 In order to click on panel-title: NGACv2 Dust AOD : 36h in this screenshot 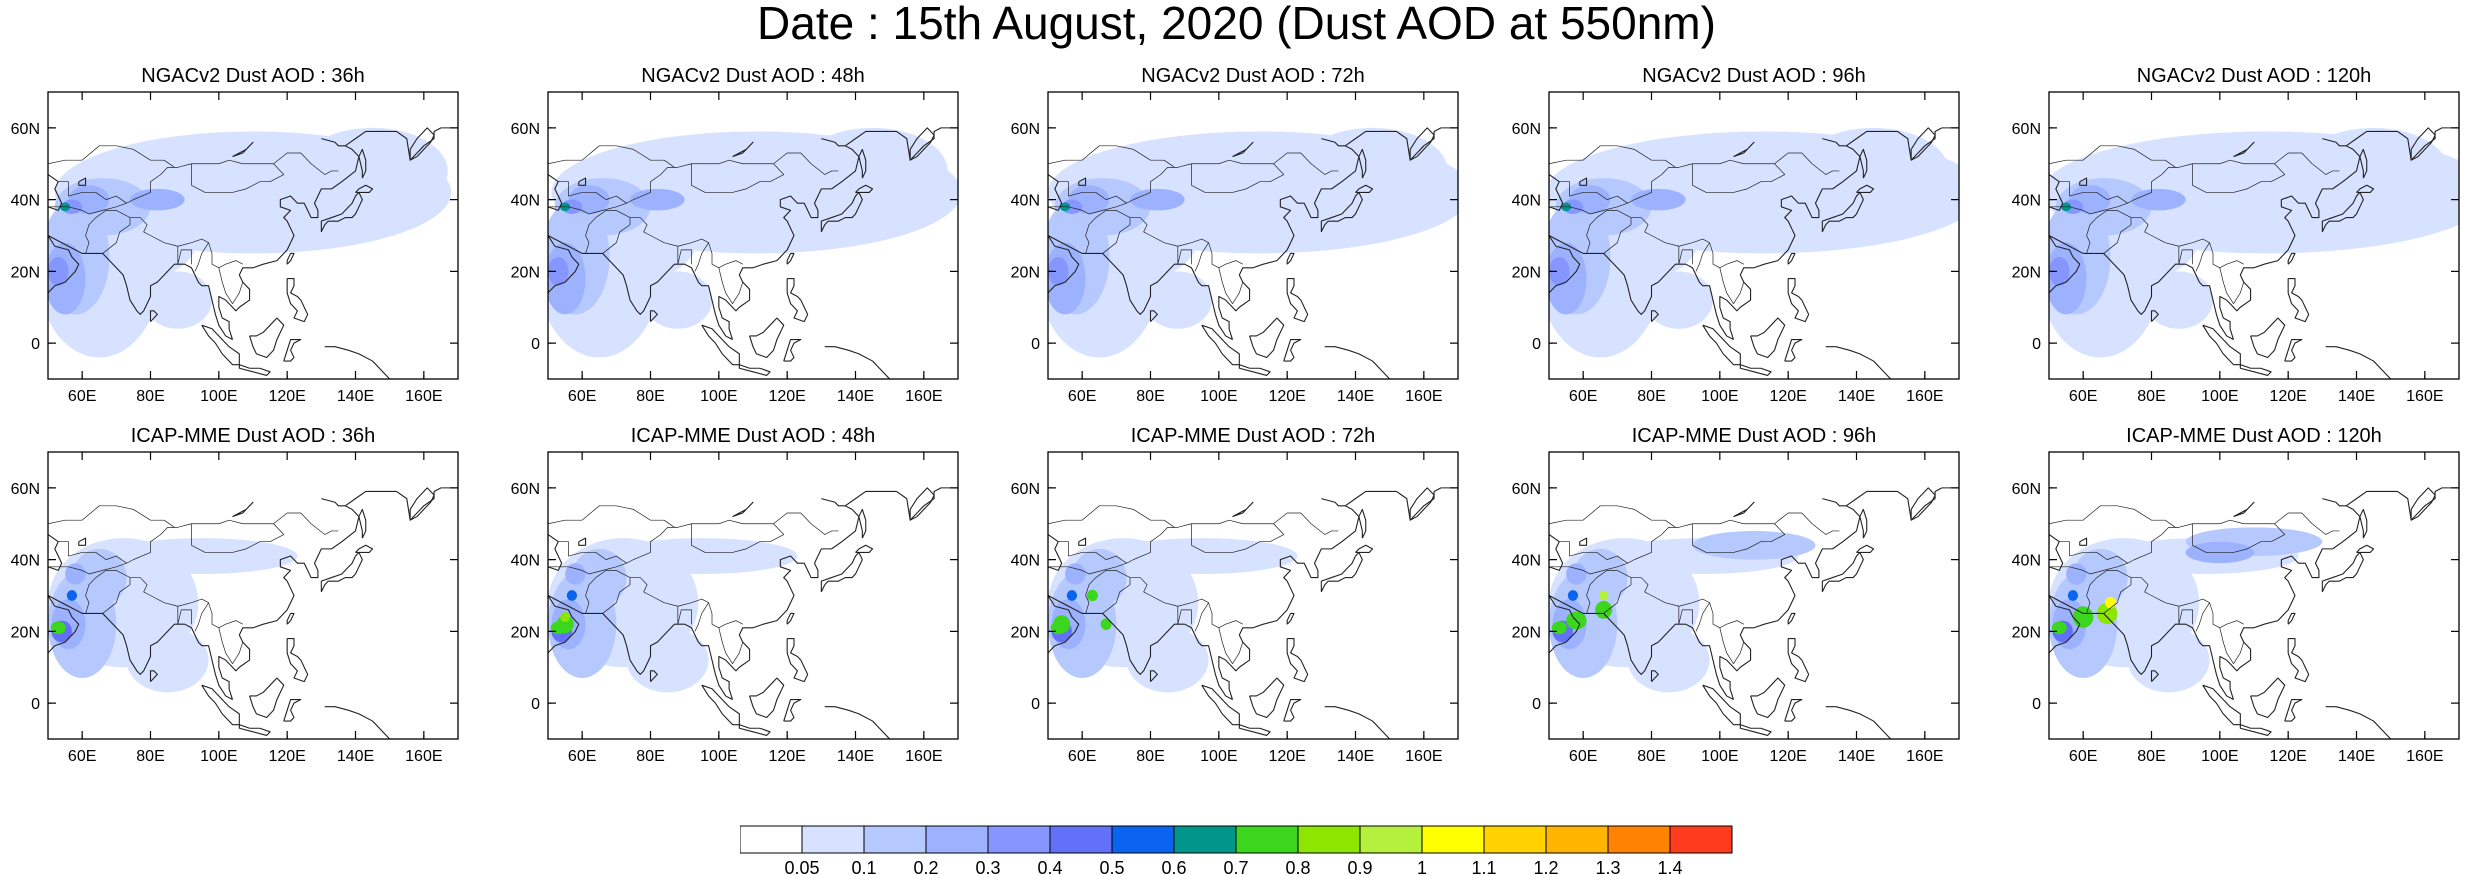, I will do `click(253, 76)`.